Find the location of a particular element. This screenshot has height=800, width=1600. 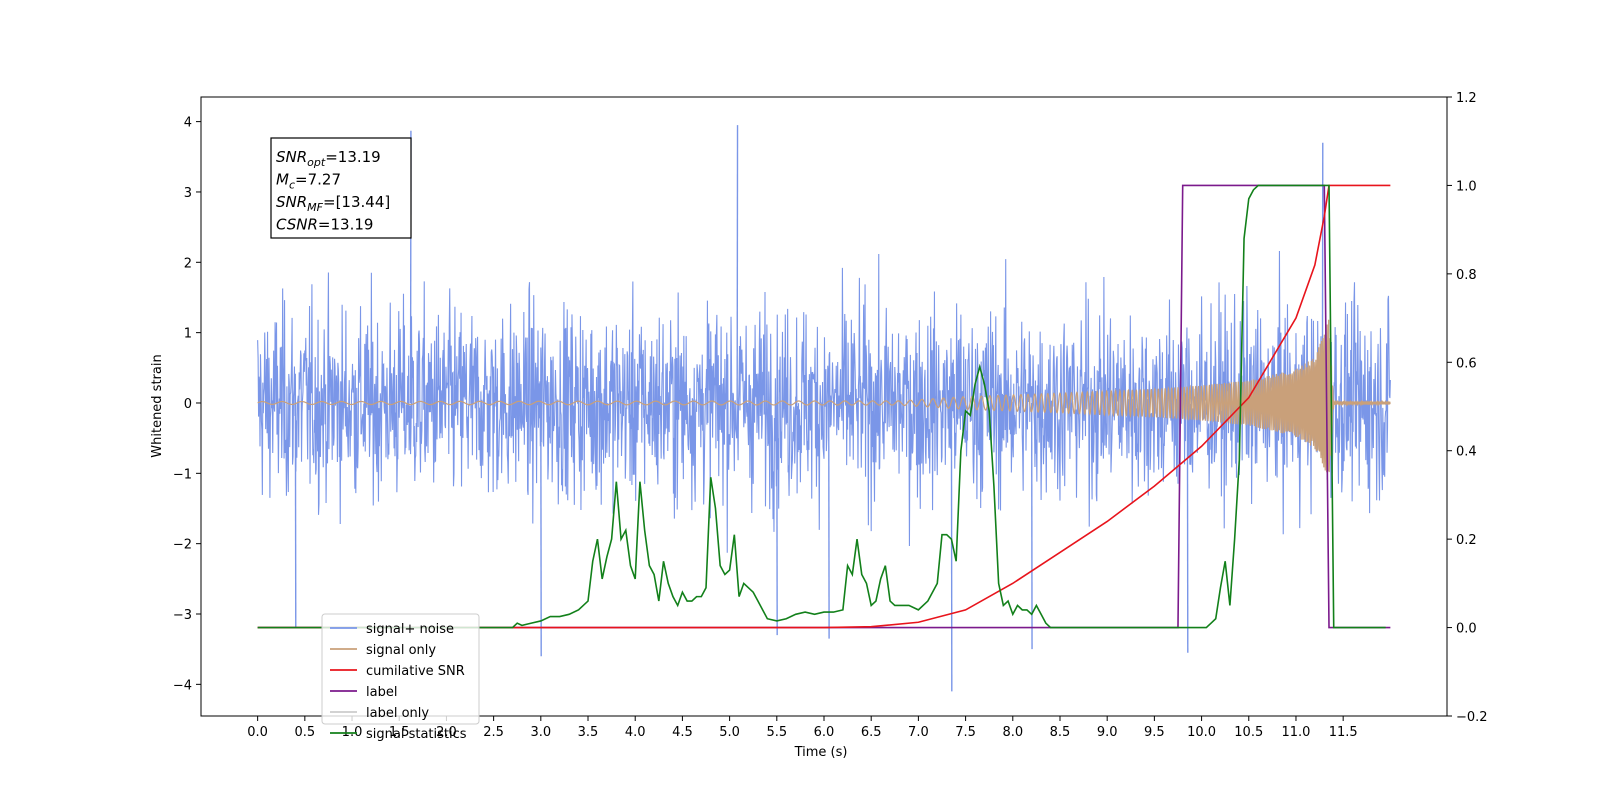

legend-label: signal only is located at coordinates (401, 650).